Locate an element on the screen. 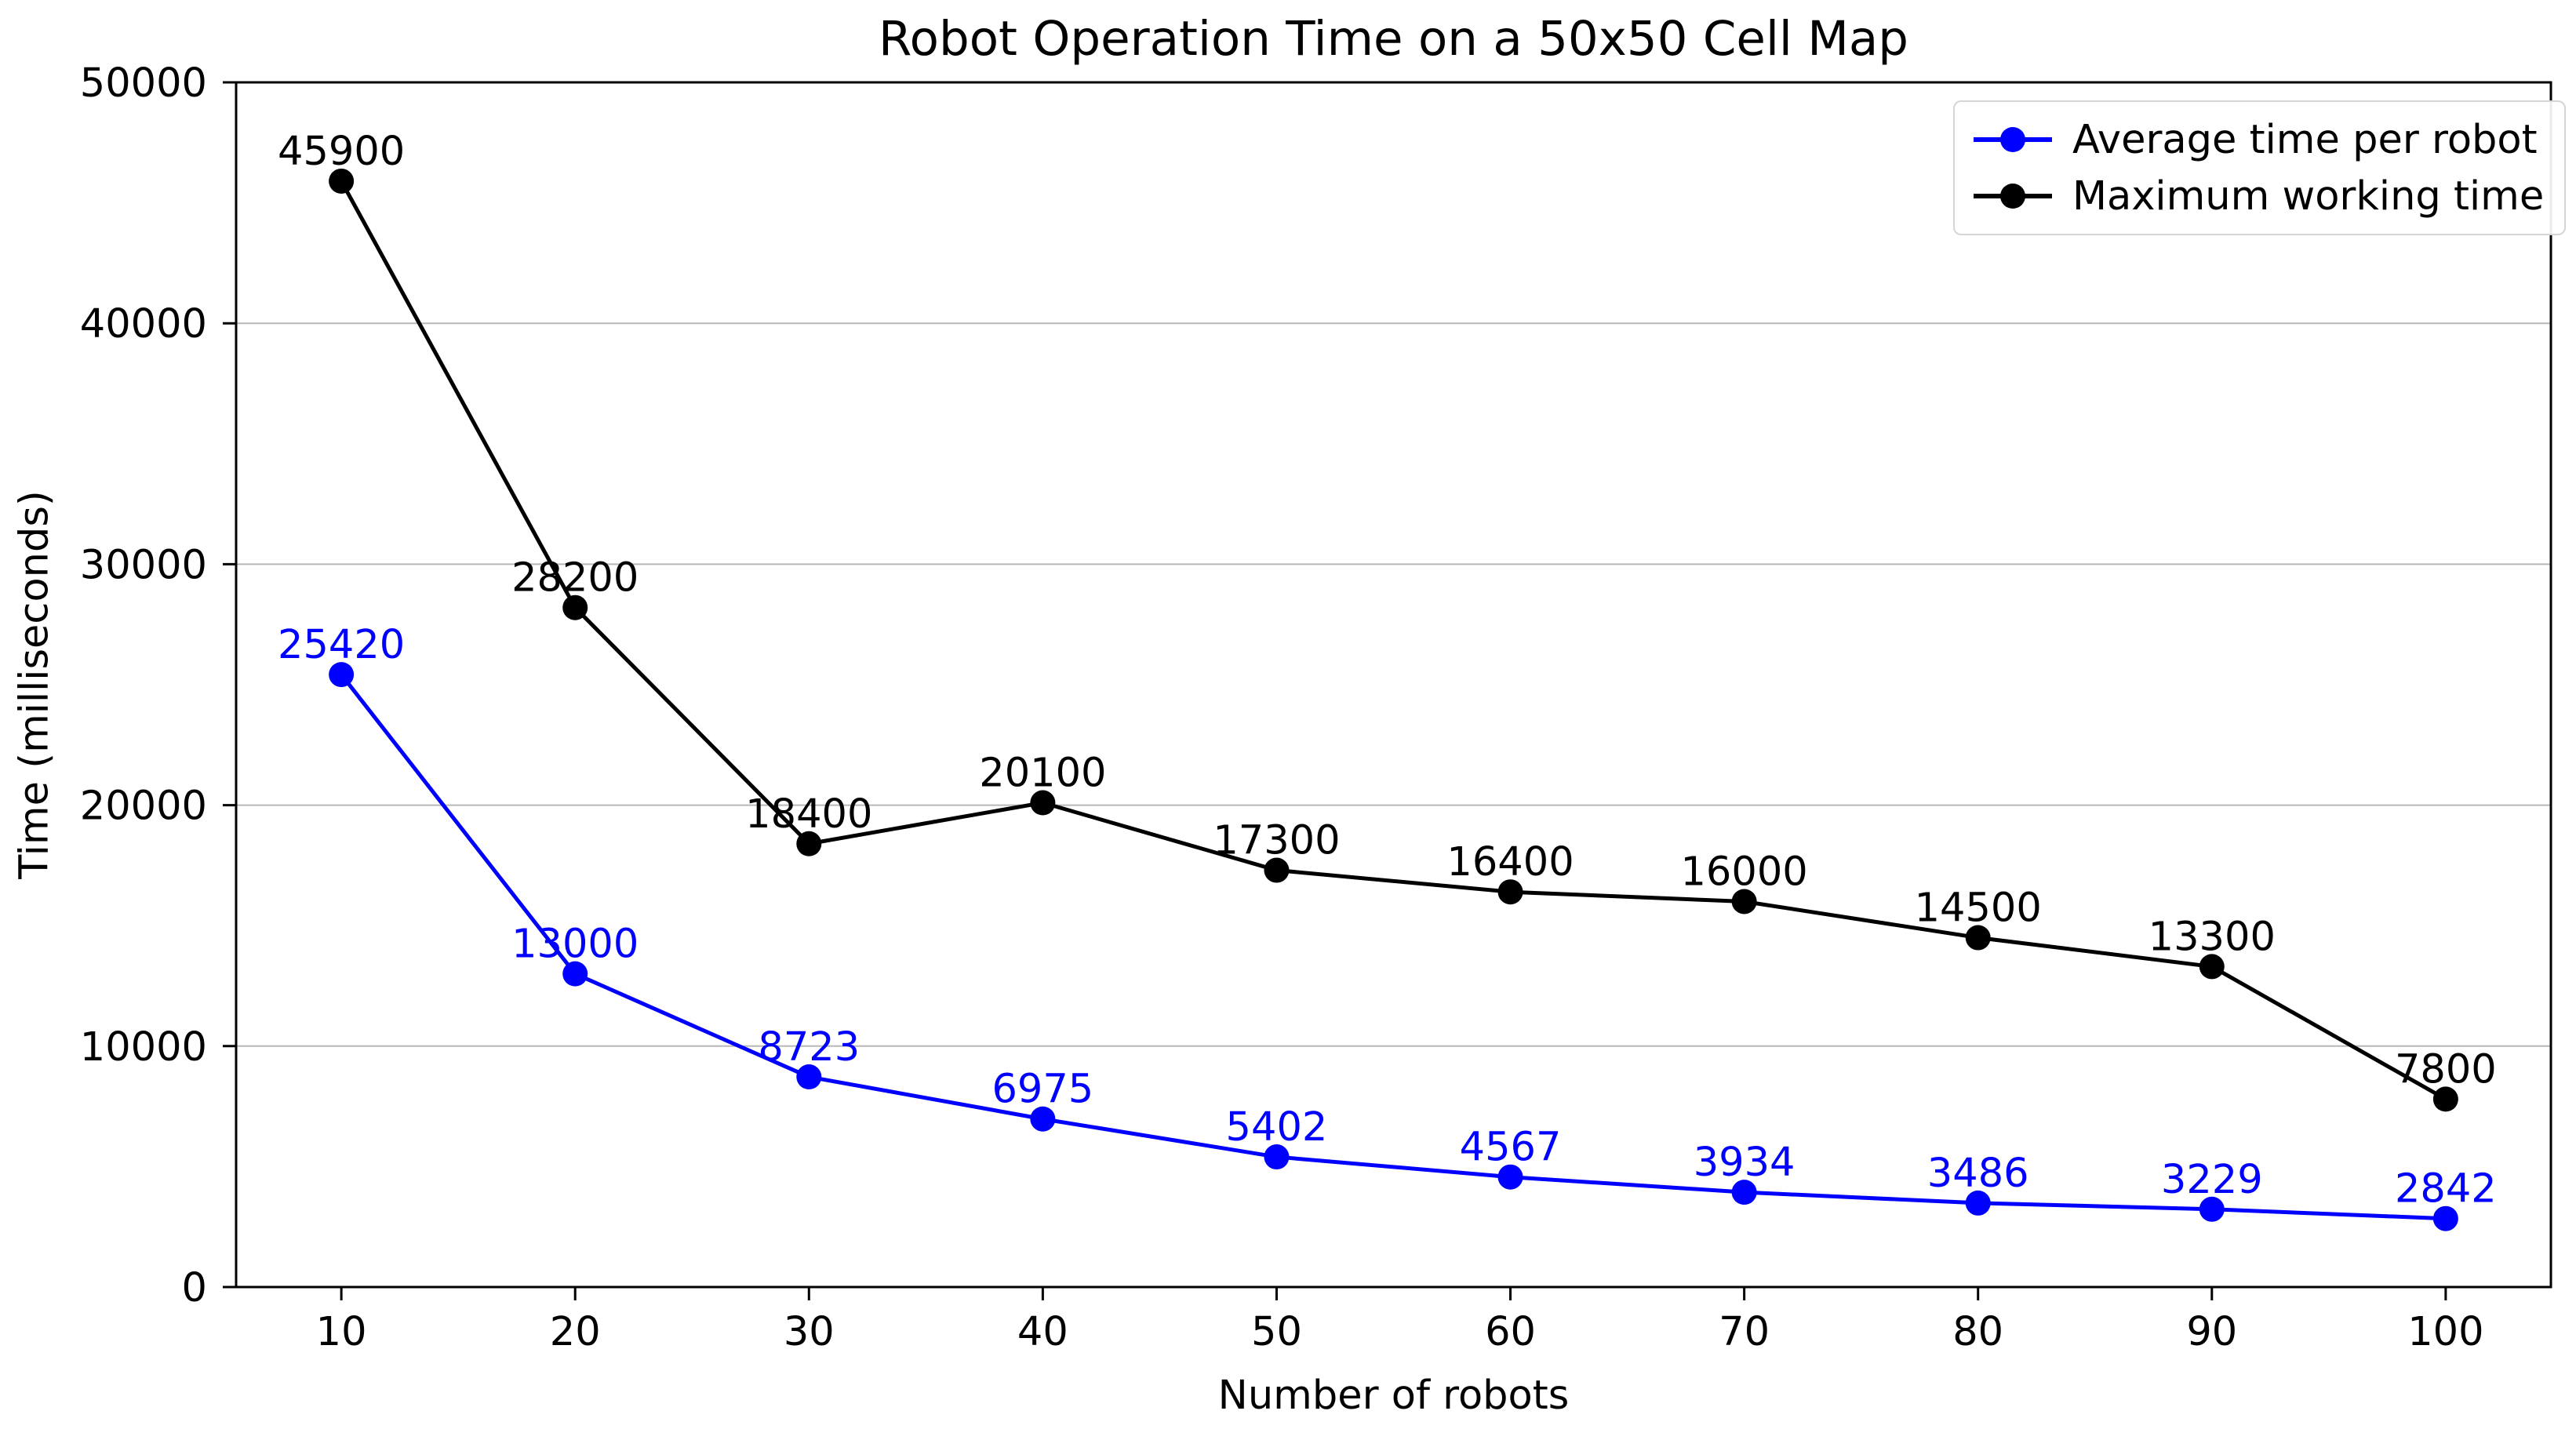 The height and width of the screenshot is (1429, 2576). y-tick-label: 40000 is located at coordinates (143, 324).